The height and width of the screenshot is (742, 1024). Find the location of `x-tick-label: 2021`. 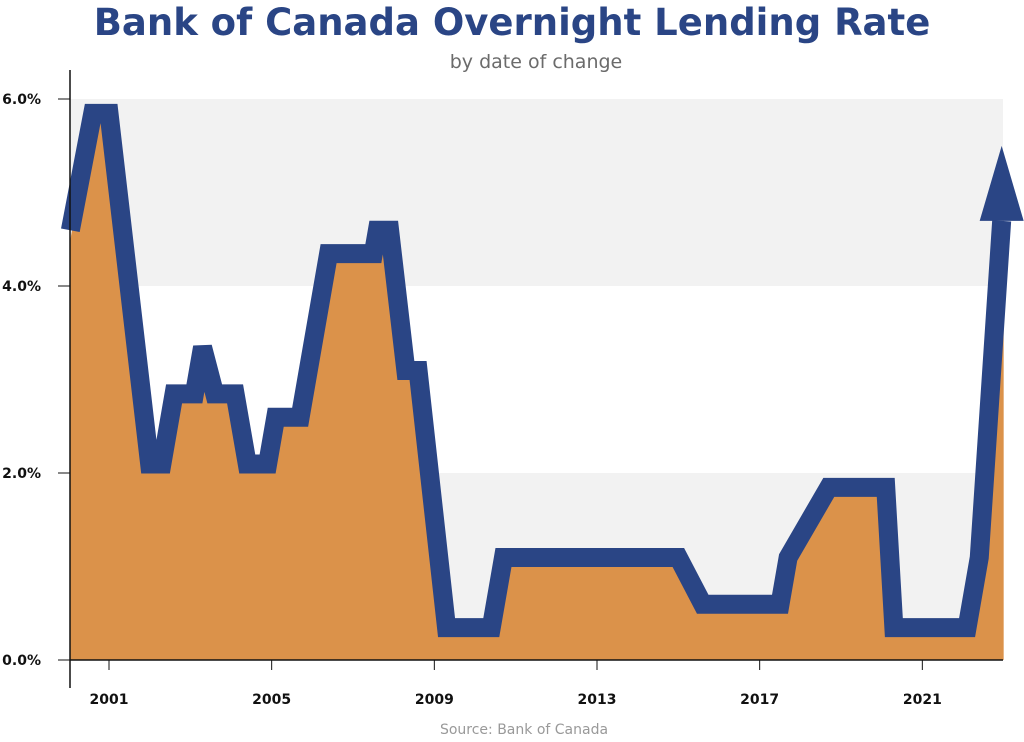

x-tick-label: 2021 is located at coordinates (922, 700).